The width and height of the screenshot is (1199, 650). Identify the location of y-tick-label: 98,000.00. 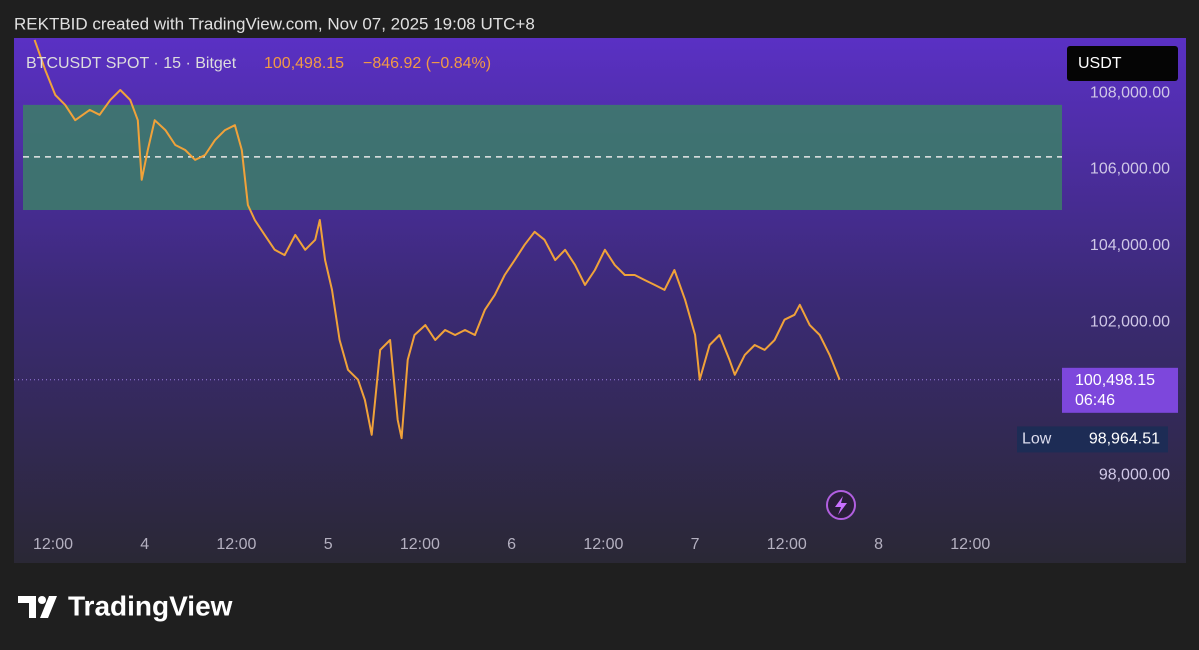
(1134, 475).